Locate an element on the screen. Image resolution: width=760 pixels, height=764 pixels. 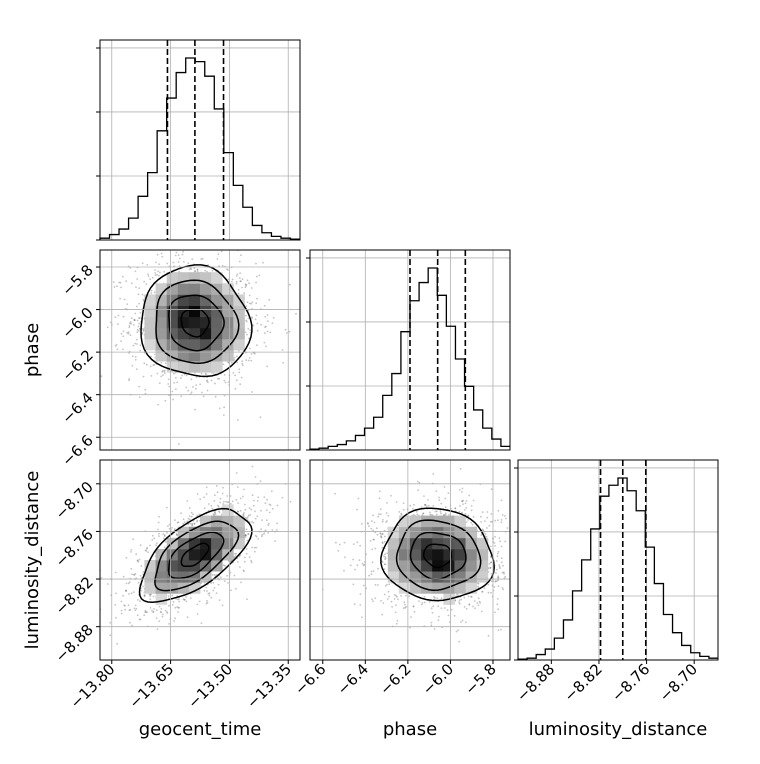
tick-label-x-phase: −6.6 is located at coordinates (310, 679).